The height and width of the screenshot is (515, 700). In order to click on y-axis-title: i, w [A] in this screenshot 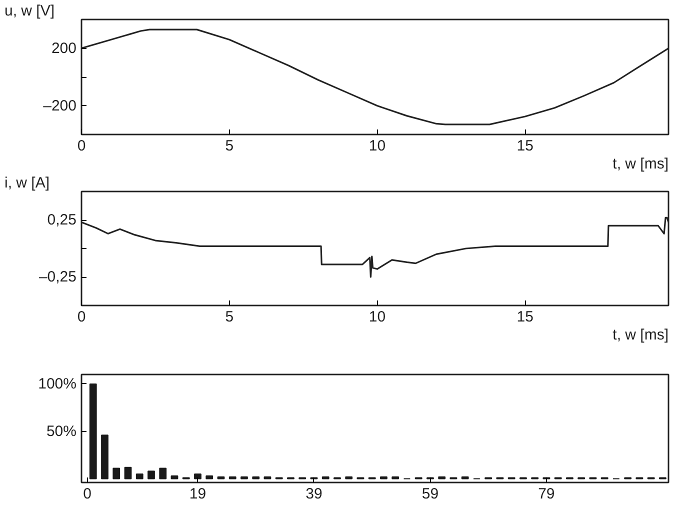, I will do `click(27, 183)`.